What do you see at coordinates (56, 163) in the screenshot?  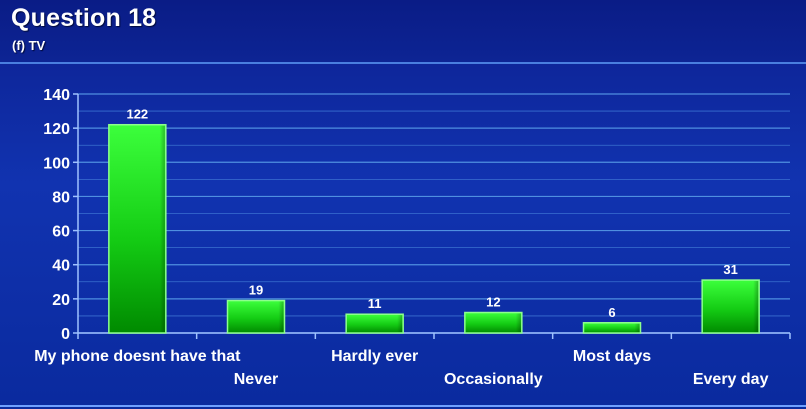 I see `y-tick-label: 100` at bounding box center [56, 163].